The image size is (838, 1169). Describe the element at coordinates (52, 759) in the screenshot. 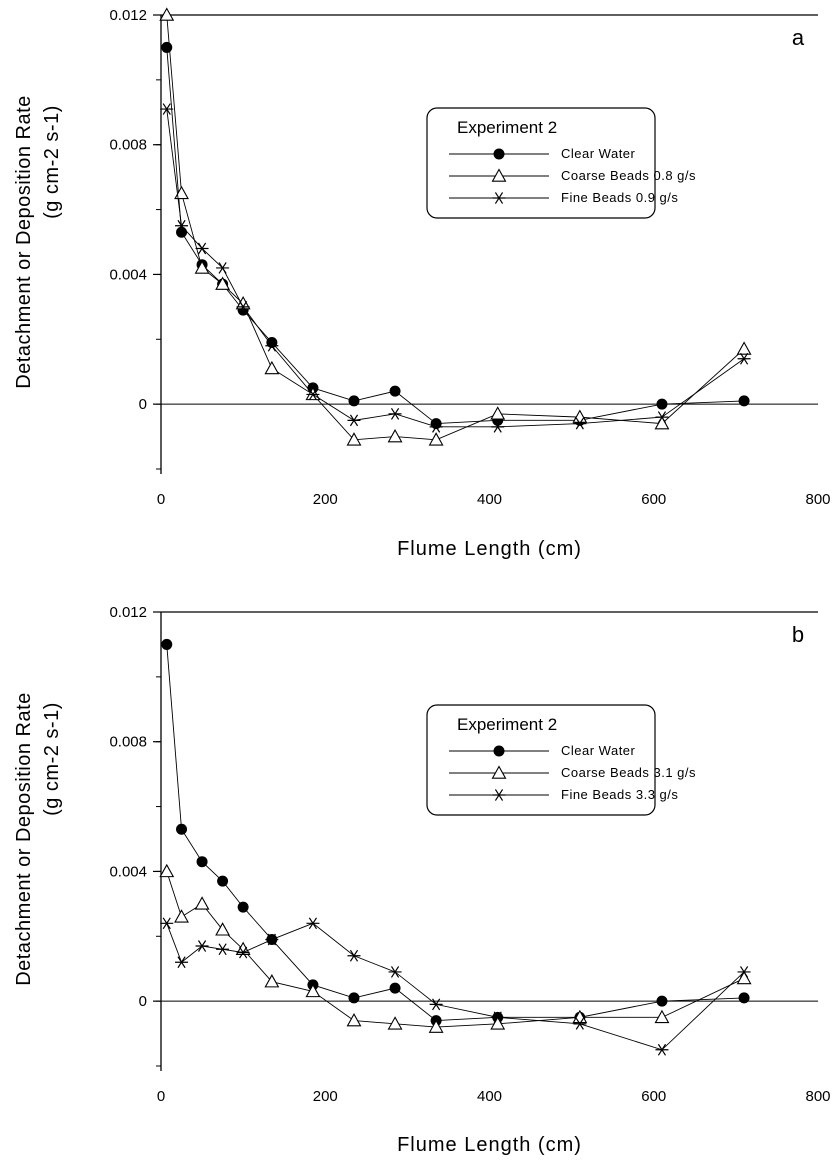

I see `y-axis-unit: (g cm-2 s-1)` at that location.